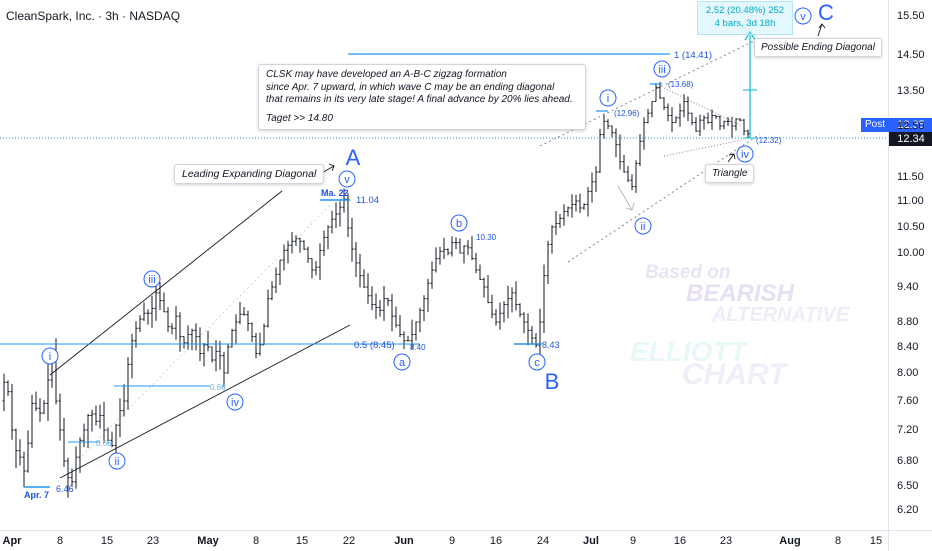 The image size is (932, 551). I want to click on wave-C-label: C, so click(826, 12).